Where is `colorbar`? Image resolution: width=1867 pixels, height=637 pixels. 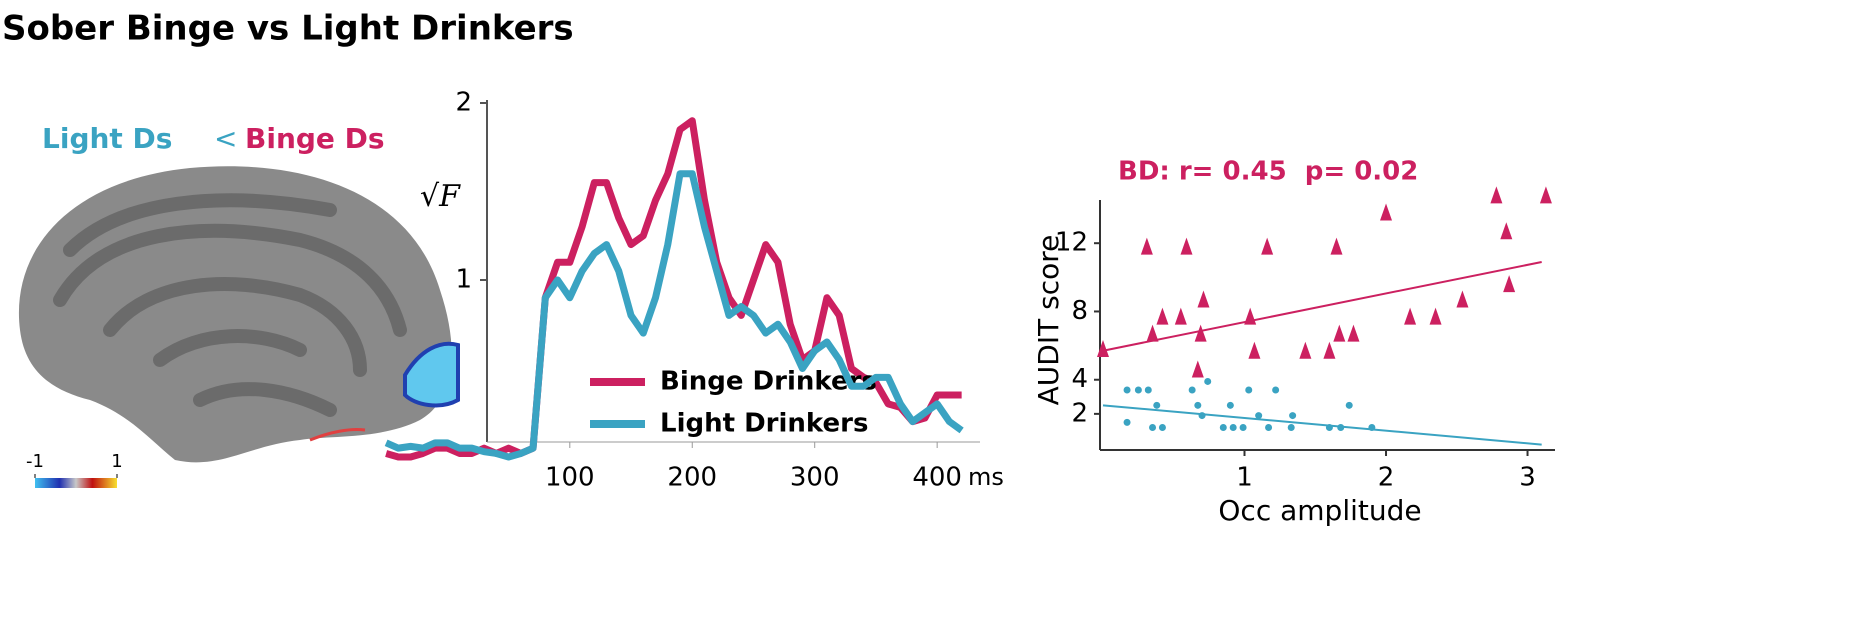
colorbar is located at coordinates (76, 483).